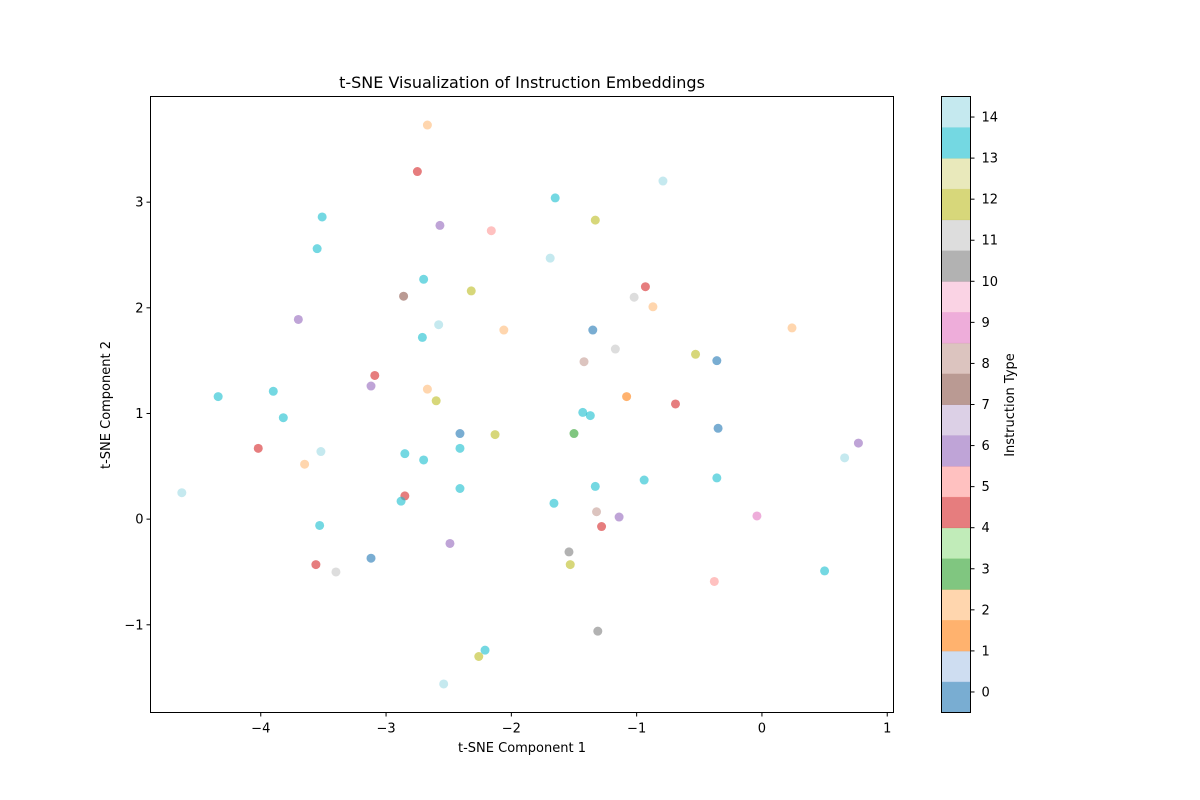 This screenshot has width=1200, height=800. I want to click on colorbar-tick-label: 14, so click(990, 118).